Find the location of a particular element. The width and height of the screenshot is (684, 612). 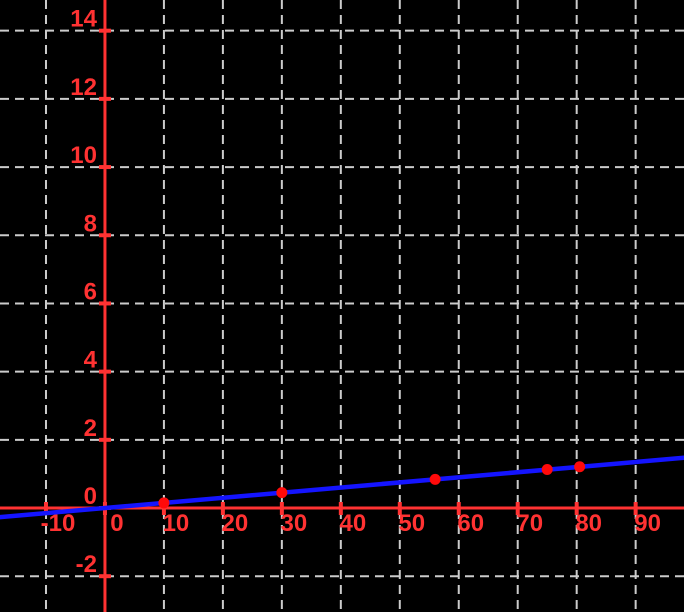

x-tick-label: 50 is located at coordinates (411, 523).